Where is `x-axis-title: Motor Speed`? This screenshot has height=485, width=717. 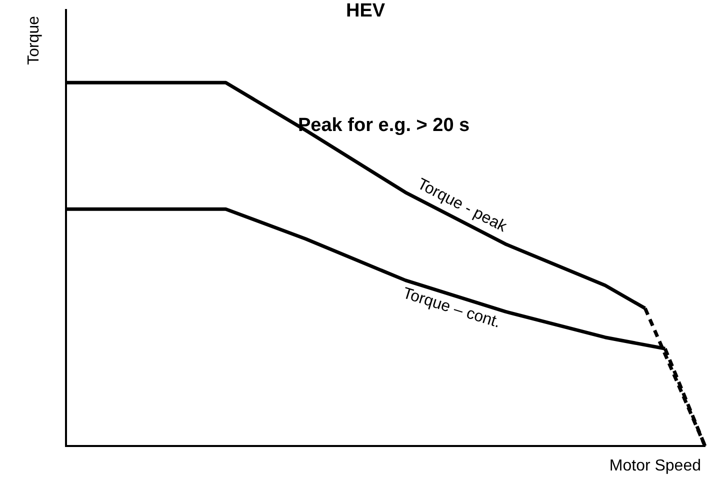 x-axis-title: Motor Speed is located at coordinates (655, 465).